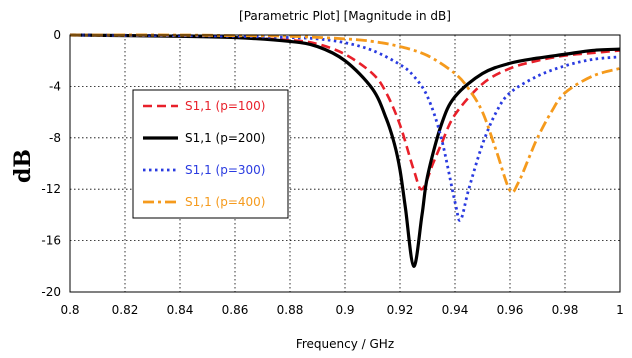 The height and width of the screenshot is (358, 632). What do you see at coordinates (69, 310) in the screenshot?
I see `x-tick-label: 0.8` at bounding box center [69, 310].